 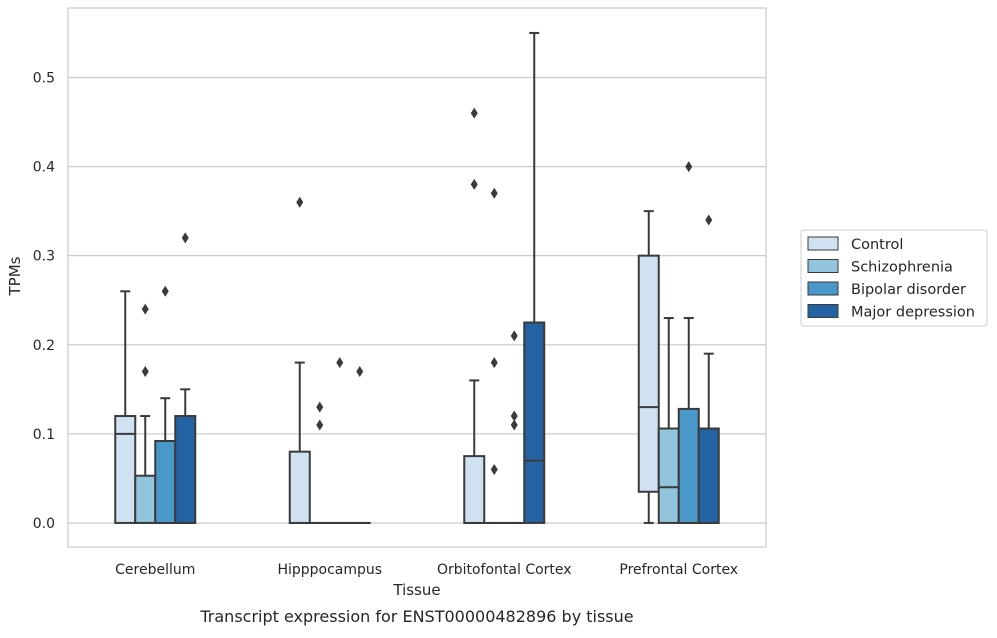 What do you see at coordinates (44, 346) in the screenshot?
I see `y-tick-label: 0.2` at bounding box center [44, 346].